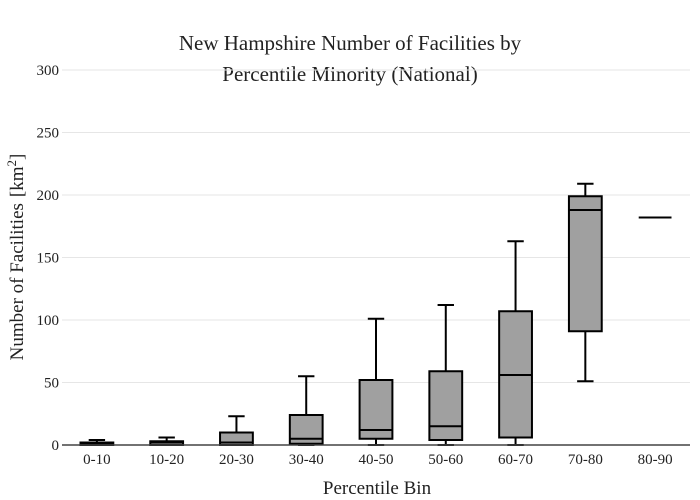 Image resolution: width=700 pixels, height=500 pixels. Describe the element at coordinates (306, 460) in the screenshot. I see `x-tick-label: 30-40` at that location.